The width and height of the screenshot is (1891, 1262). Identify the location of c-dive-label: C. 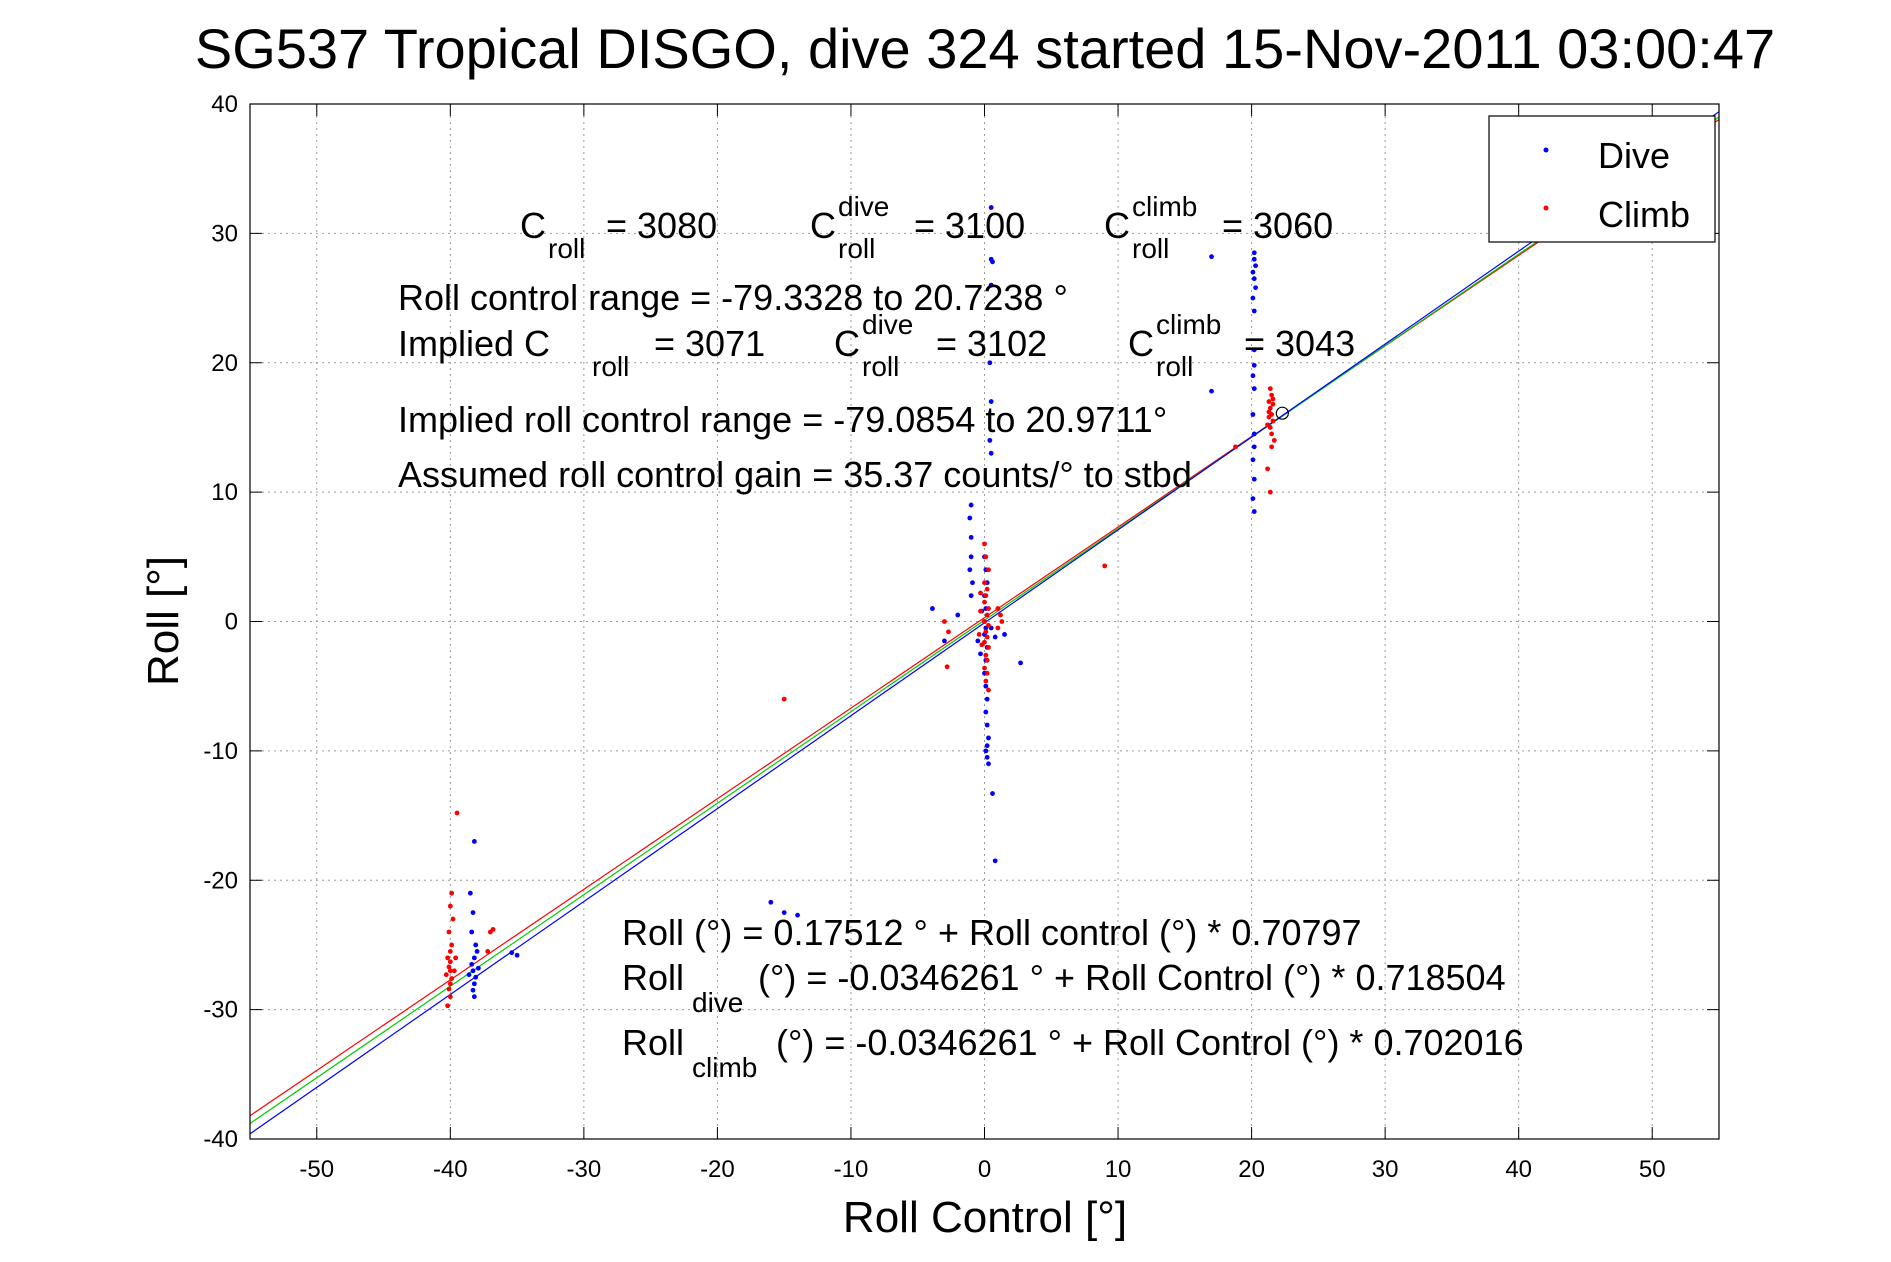
(823, 225).